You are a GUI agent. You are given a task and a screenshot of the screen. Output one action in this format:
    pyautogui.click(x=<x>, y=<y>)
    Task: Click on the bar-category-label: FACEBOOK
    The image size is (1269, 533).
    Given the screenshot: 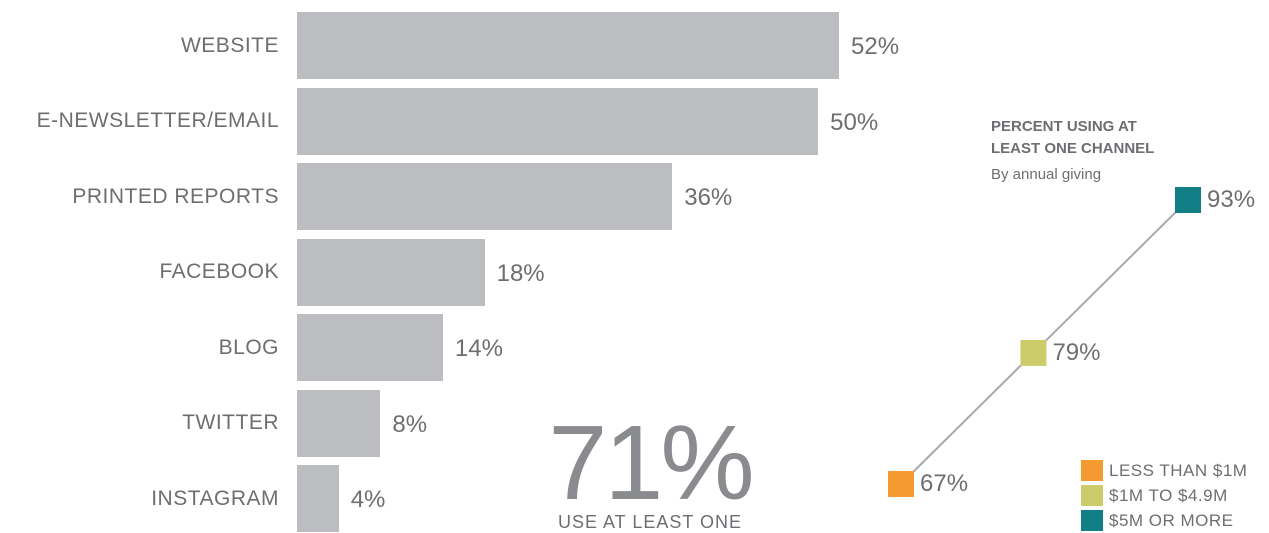 What is the action you would take?
    pyautogui.click(x=219, y=271)
    